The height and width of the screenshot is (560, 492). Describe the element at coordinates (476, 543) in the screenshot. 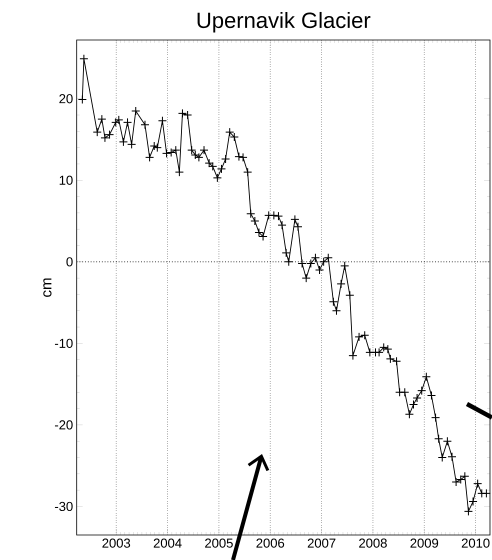

I see `x-tick-label: 2010` at that location.